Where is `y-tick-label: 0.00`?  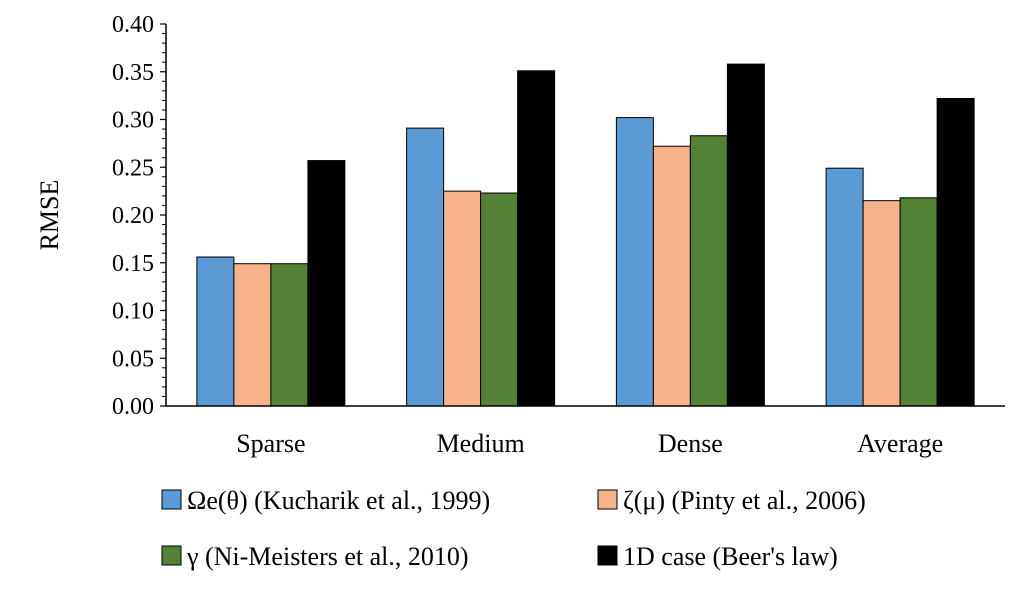
y-tick-label: 0.00 is located at coordinates (133, 407).